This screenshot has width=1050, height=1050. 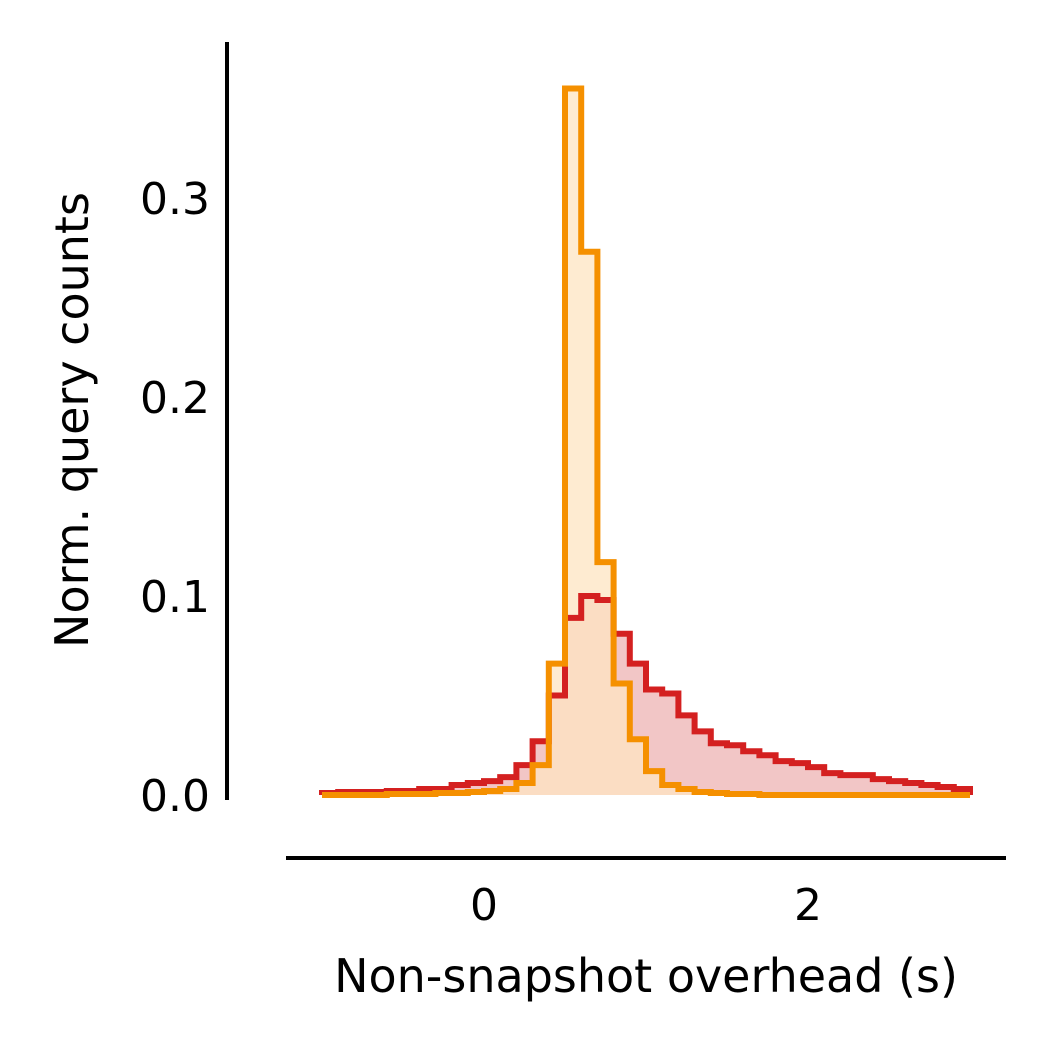 I want to click on y-axis-label: Norm. query counts, so click(x=72, y=420).